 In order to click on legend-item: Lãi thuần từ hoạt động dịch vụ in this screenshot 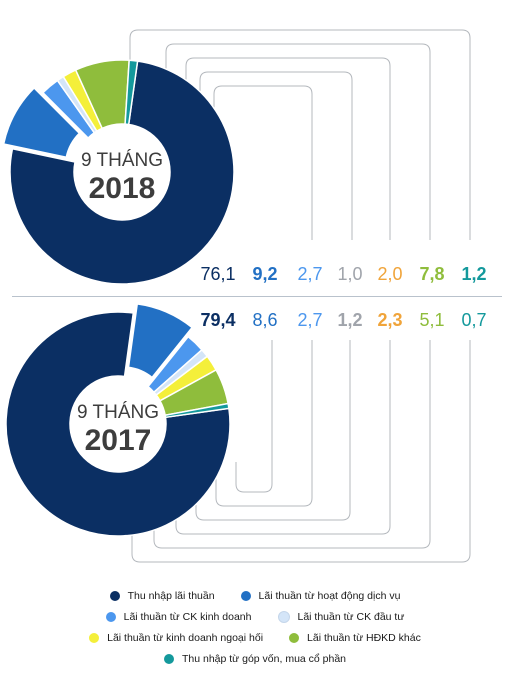, I will do `click(320, 596)`.